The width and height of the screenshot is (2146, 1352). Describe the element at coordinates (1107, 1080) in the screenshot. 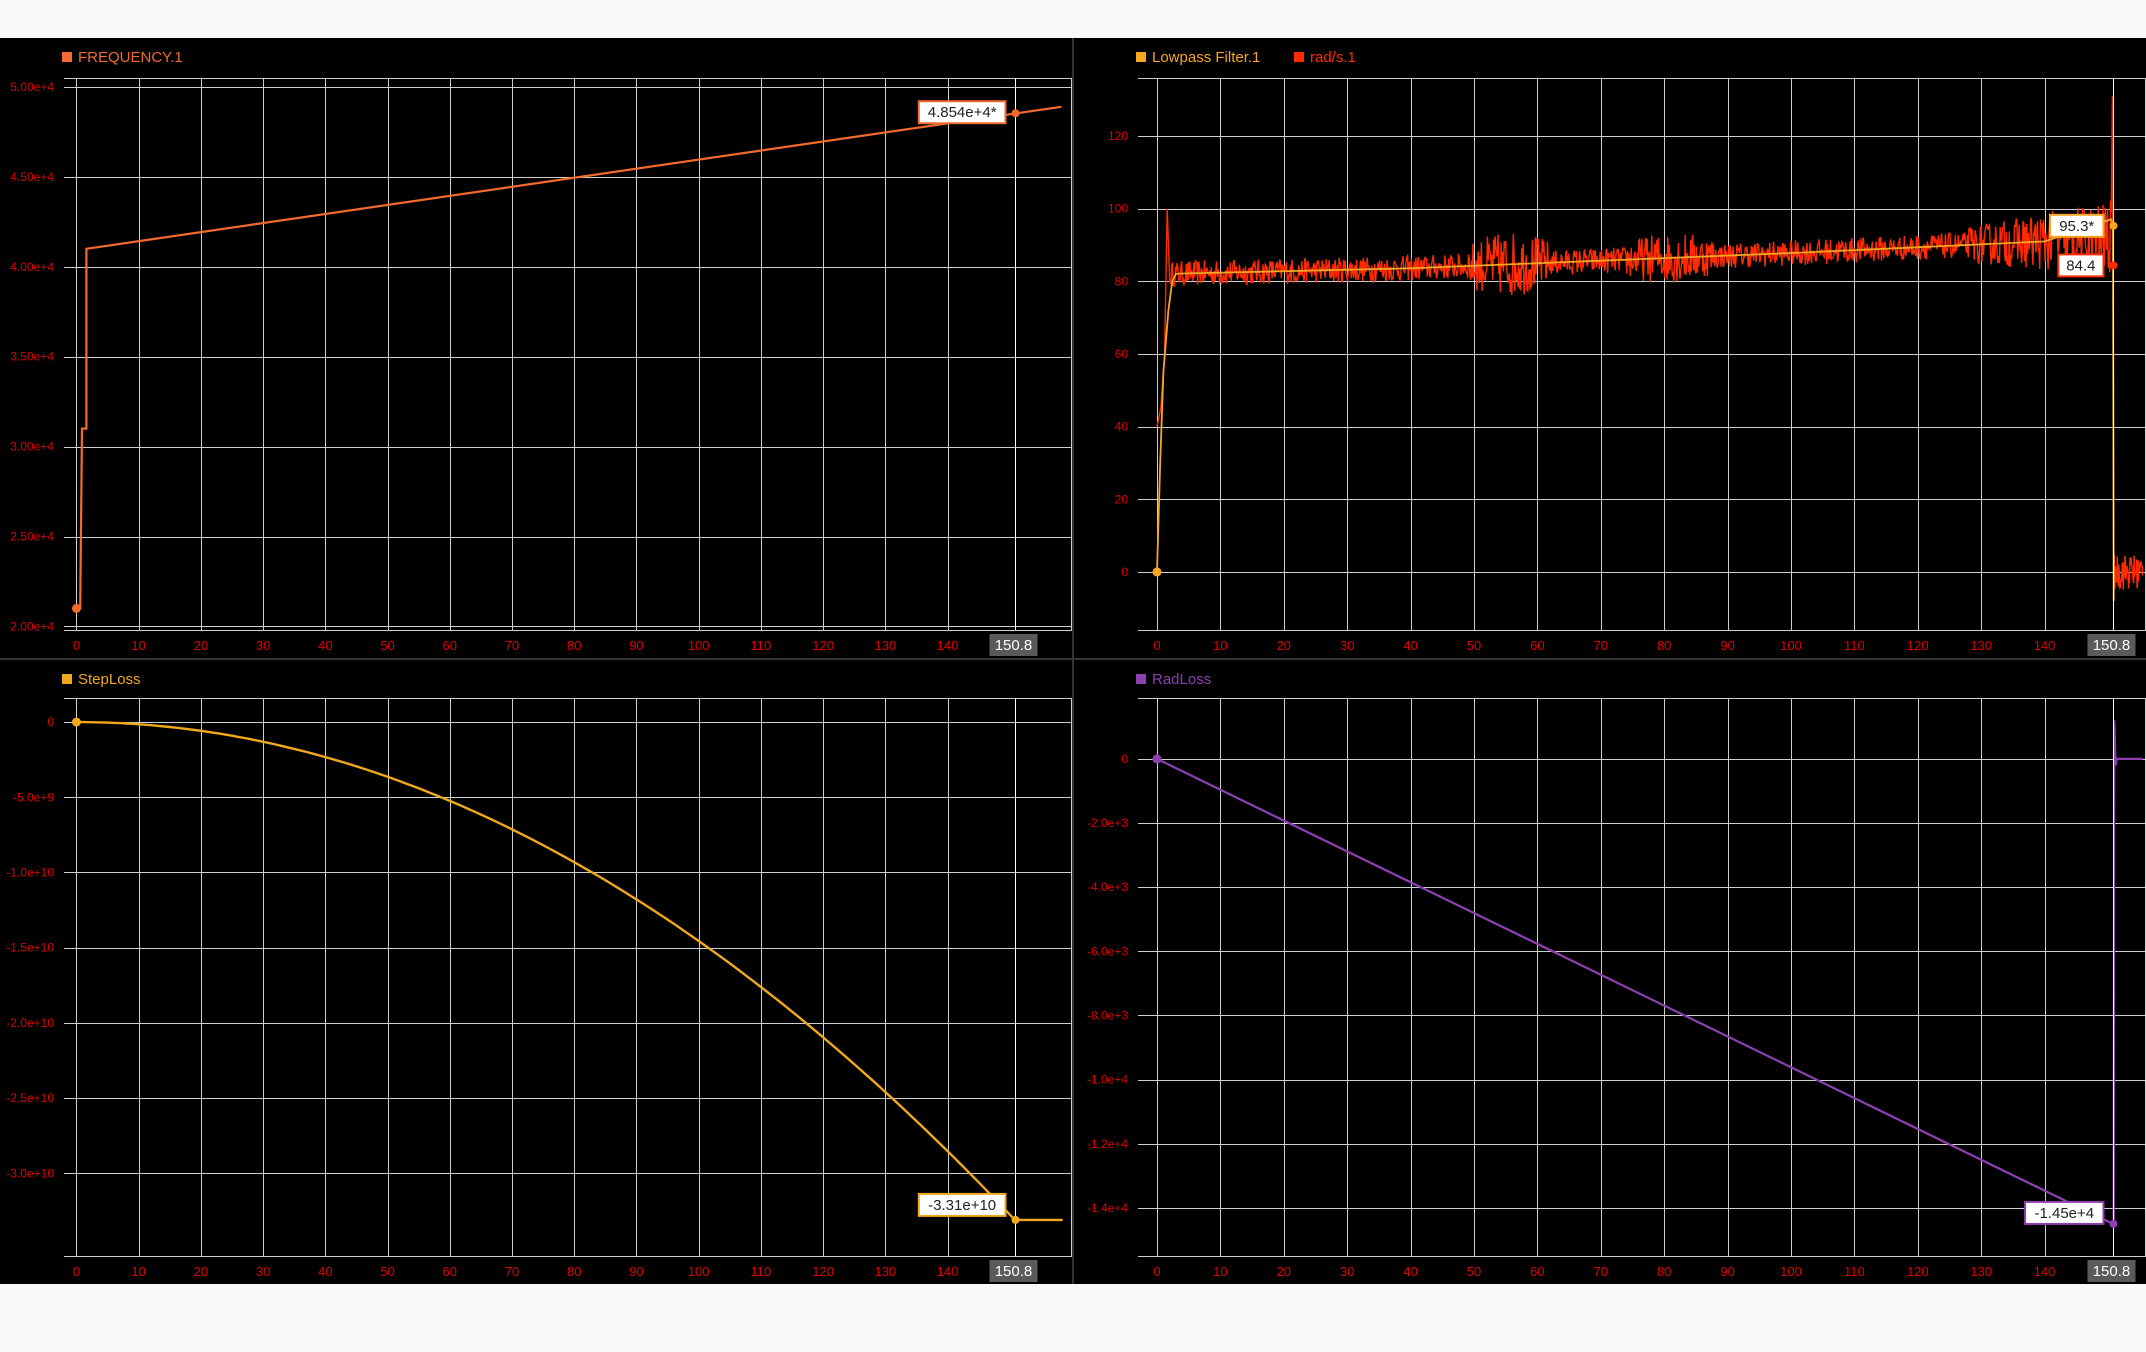

I see `y-tick-label: -1.0e+4` at that location.